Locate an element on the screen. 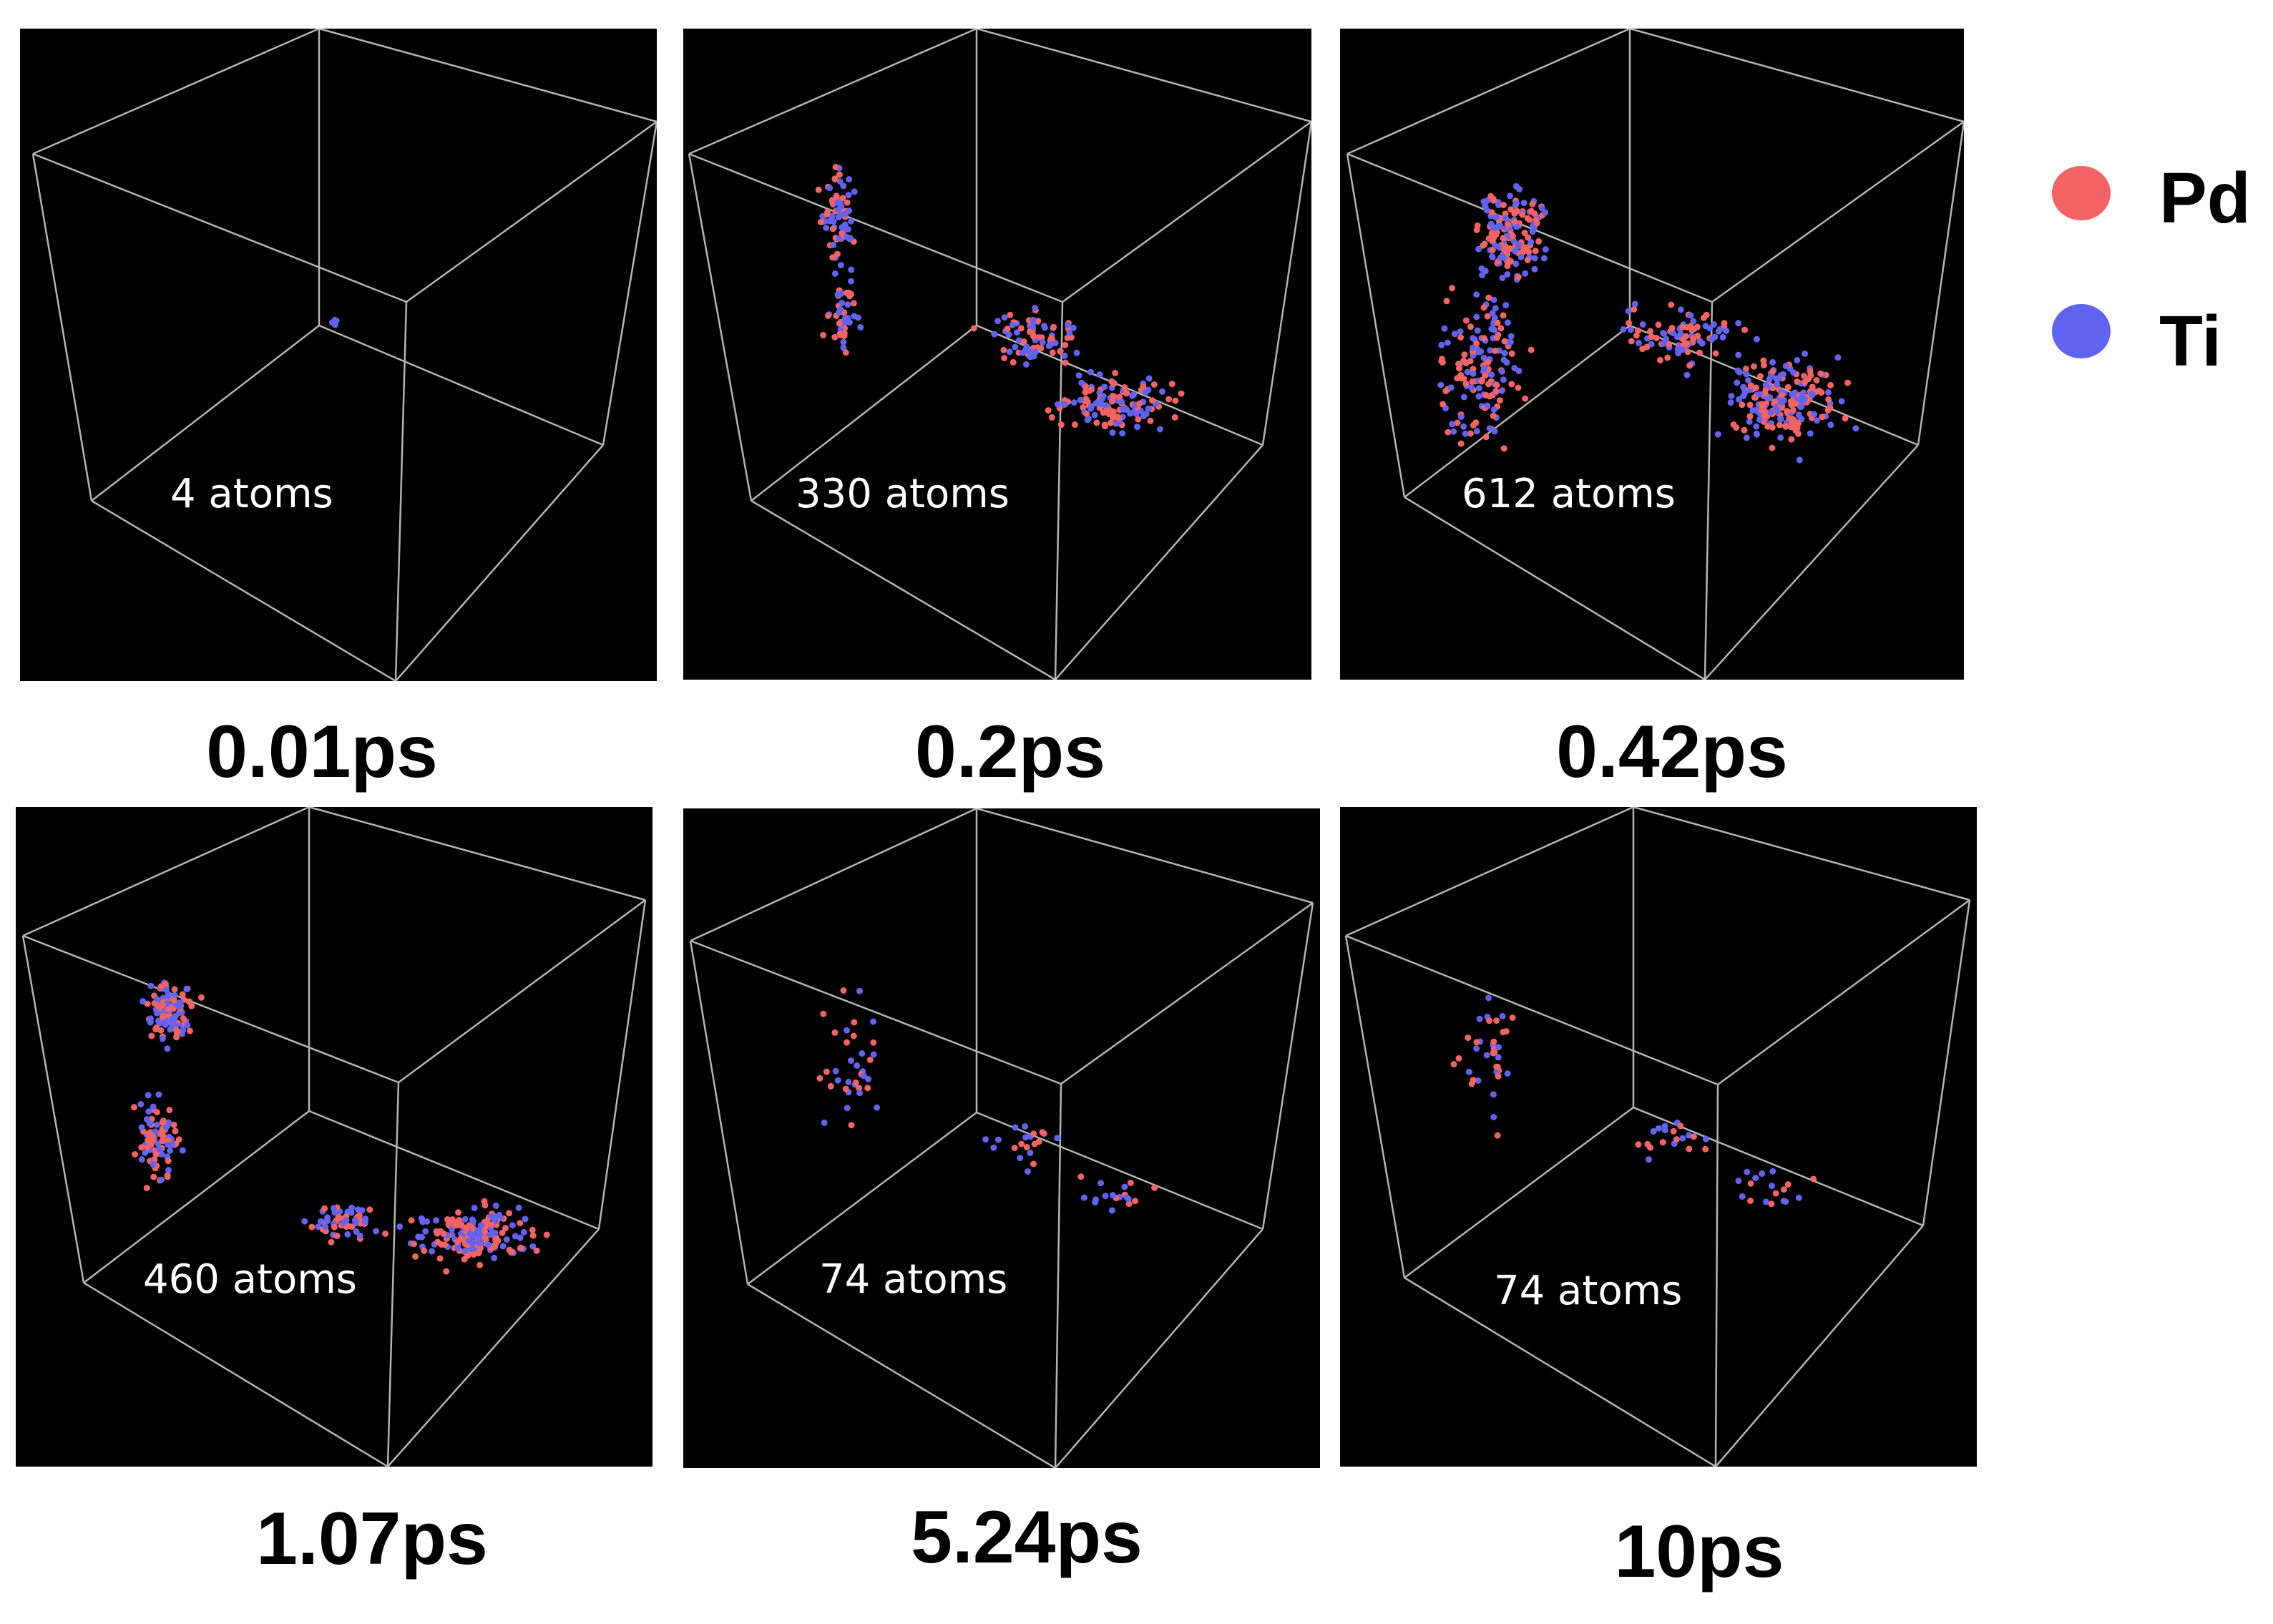 Image resolution: width=2273 pixels, height=1624 pixels. snapshot-panel-4: 460 atoms is located at coordinates (334, 1137).